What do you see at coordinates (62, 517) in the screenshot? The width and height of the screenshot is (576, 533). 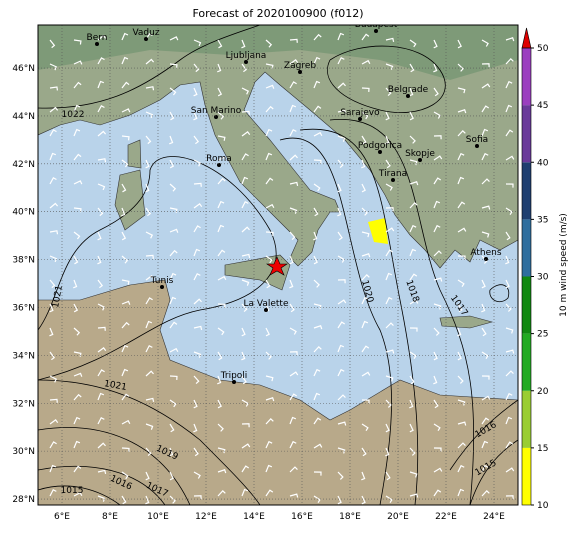 I see `x-tick-label: 6°E` at bounding box center [62, 517].